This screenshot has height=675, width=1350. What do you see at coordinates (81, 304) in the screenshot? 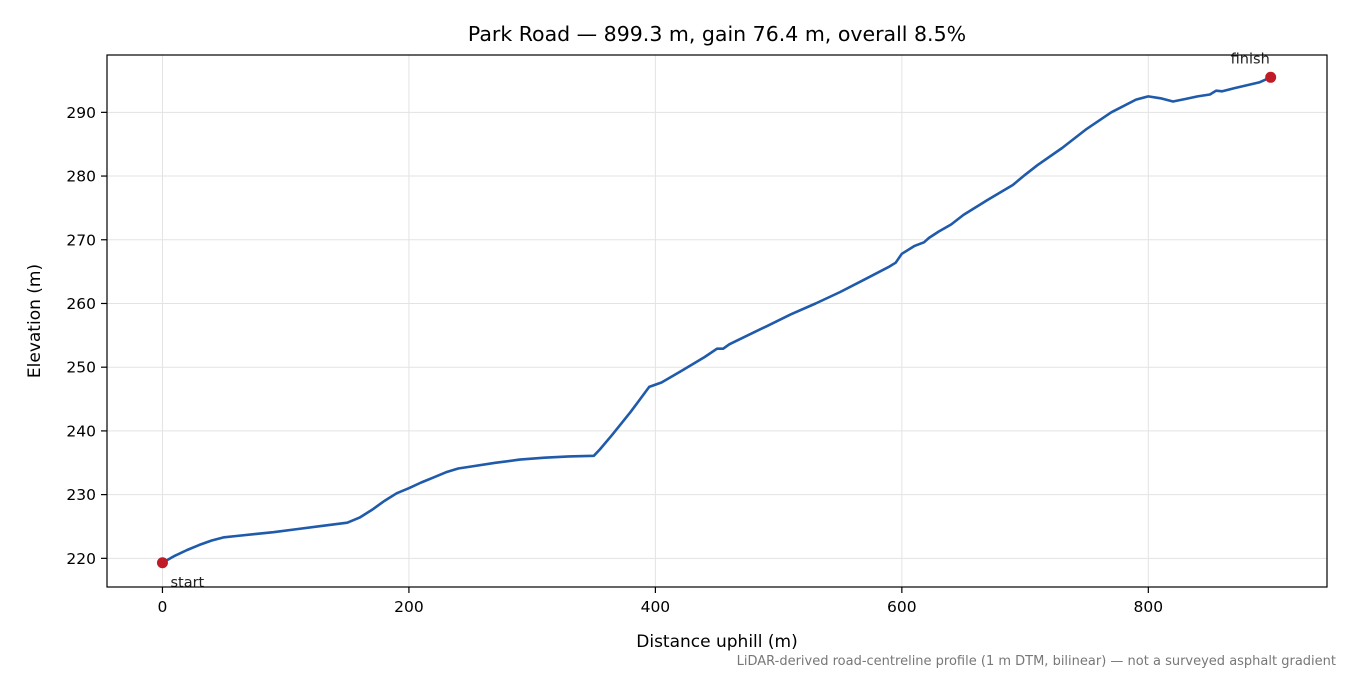
I see `y-tick-label: 260` at bounding box center [81, 304].